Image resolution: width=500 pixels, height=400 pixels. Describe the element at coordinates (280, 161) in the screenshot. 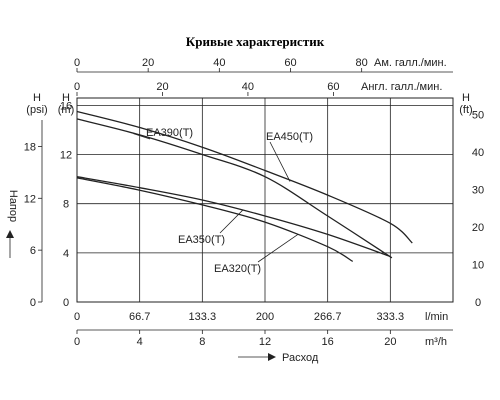

I see `leader-ea450-t` at that location.